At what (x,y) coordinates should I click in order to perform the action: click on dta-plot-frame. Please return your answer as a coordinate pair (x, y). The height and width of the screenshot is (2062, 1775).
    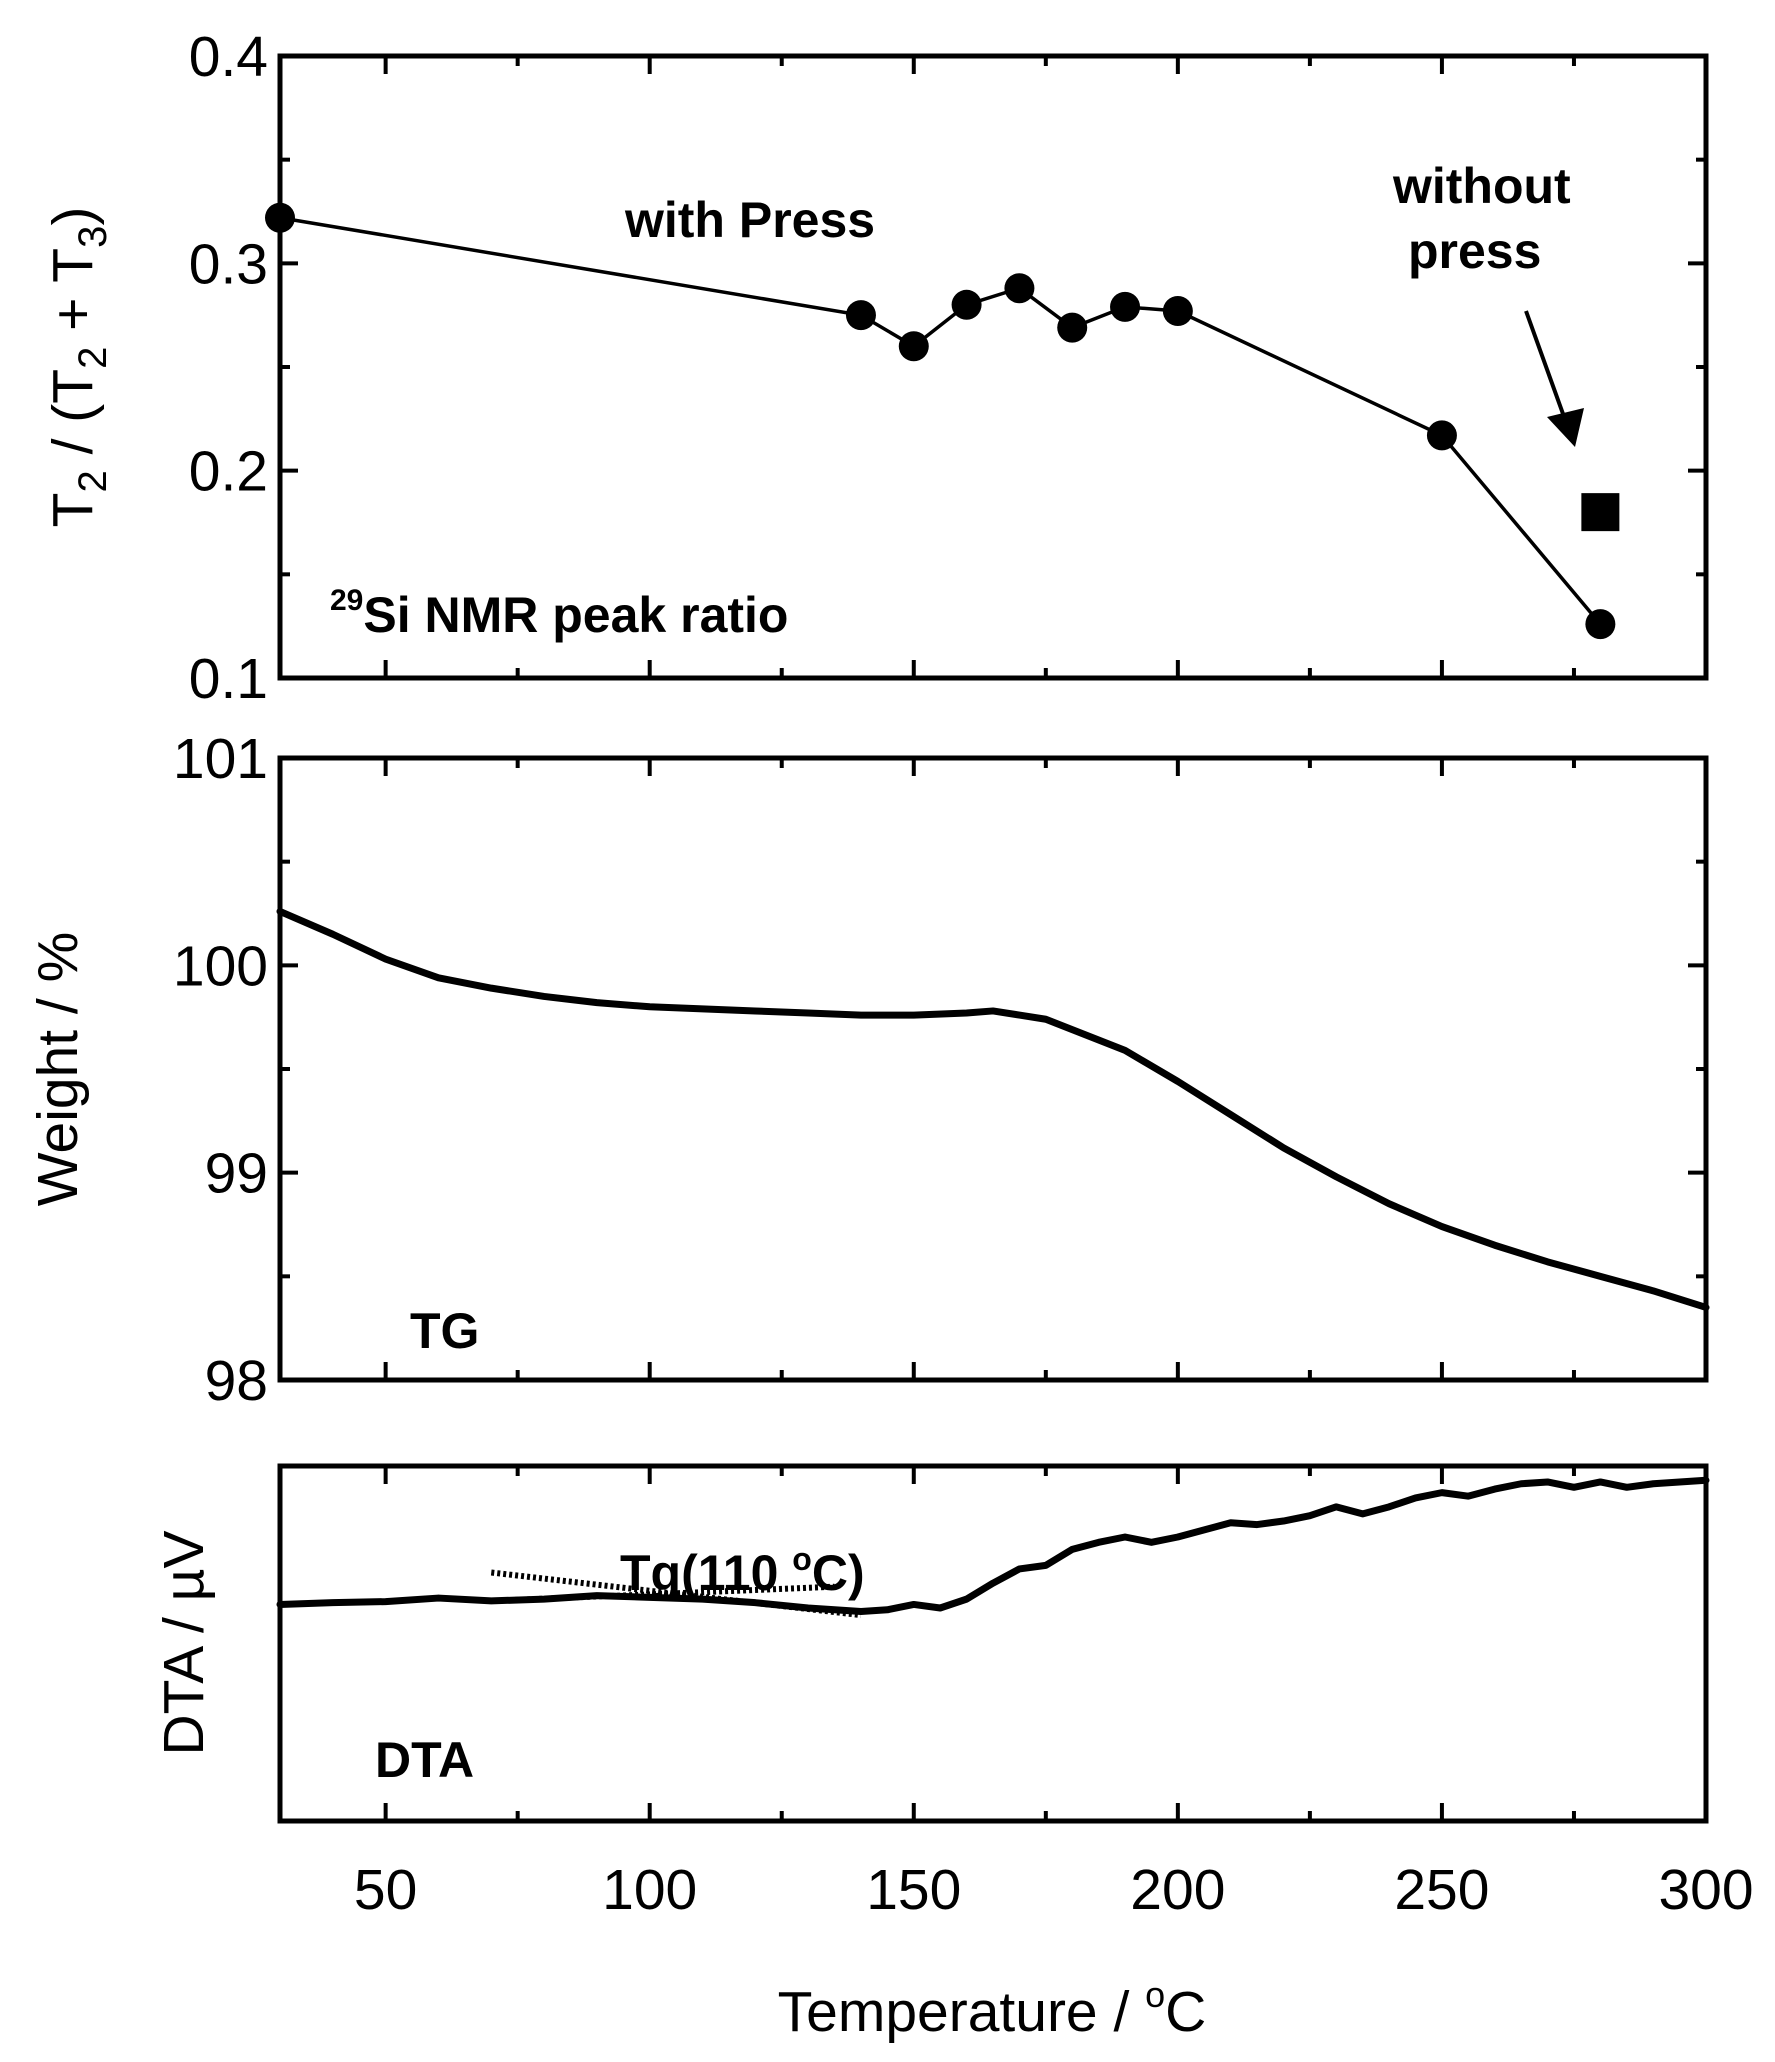
    Looking at the image, I should click on (993, 1643).